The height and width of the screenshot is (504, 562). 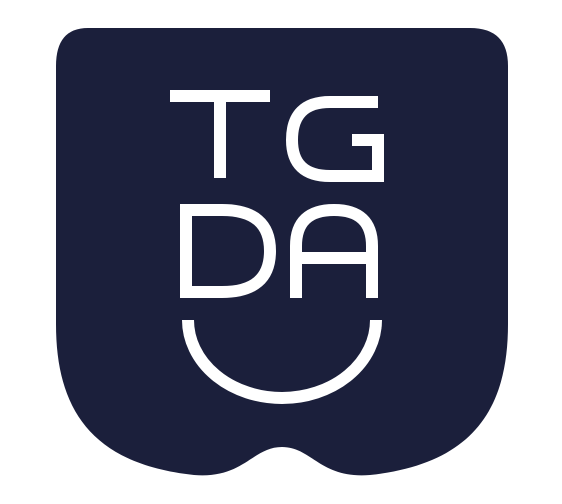 I want to click on letter-t, so click(x=220, y=134).